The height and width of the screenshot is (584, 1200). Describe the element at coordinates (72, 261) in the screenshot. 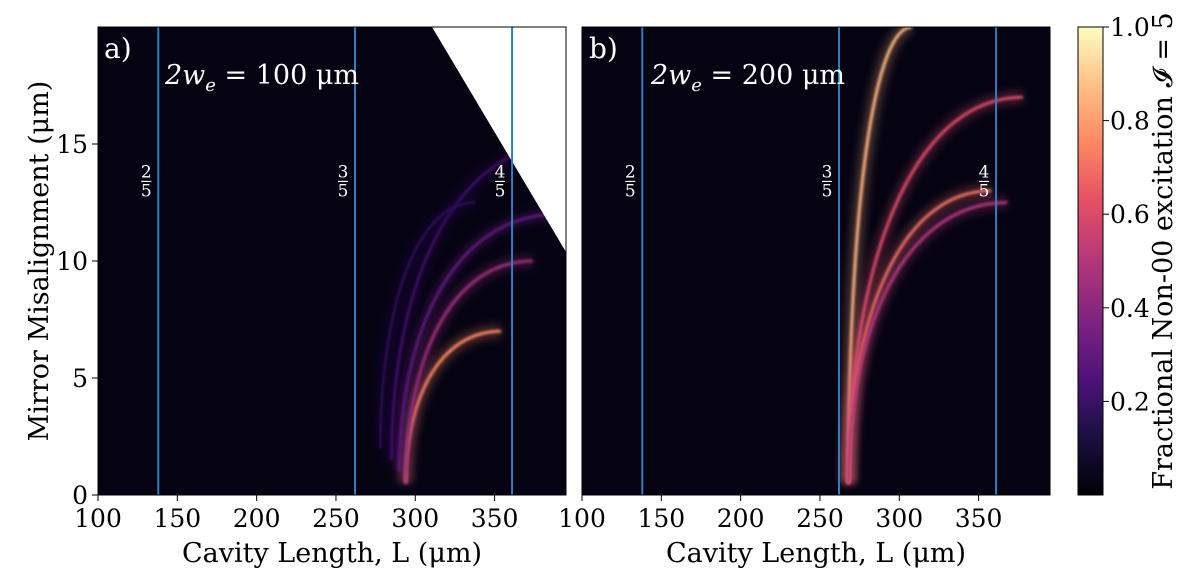

I see `y-tick-label-2: 10` at that location.